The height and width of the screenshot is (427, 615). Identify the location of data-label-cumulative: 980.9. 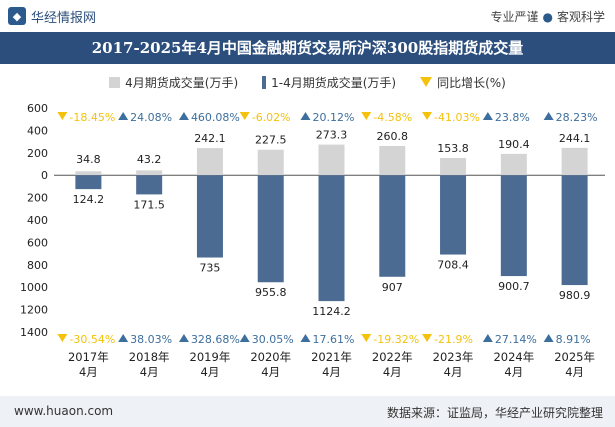
(575, 295).